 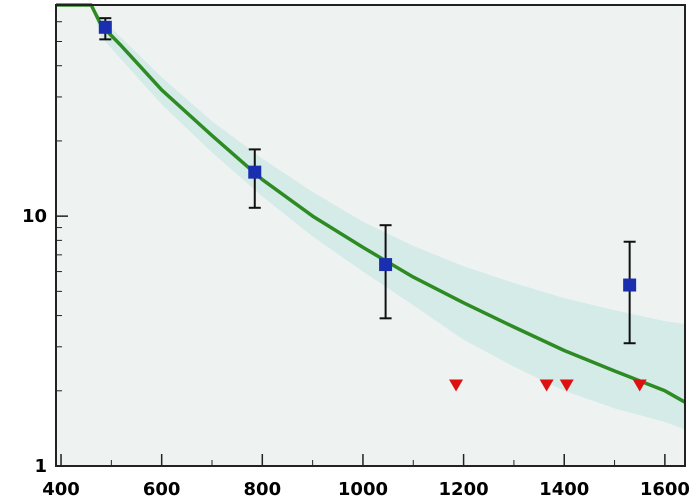 What do you see at coordinates (40, 466) in the screenshot?
I see `y-tick-label: 1` at bounding box center [40, 466].